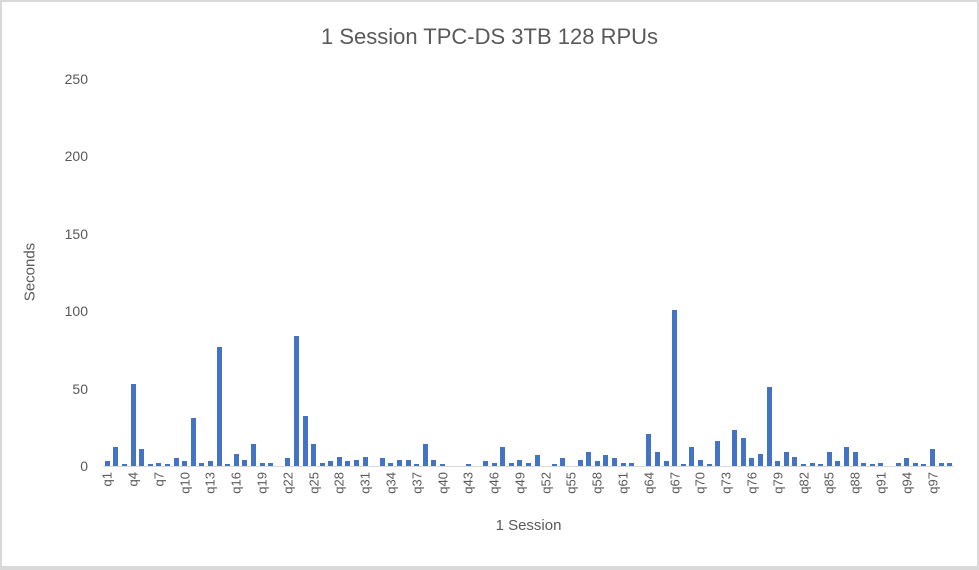 This screenshot has height=570, width=979. Describe the element at coordinates (348, 463) in the screenshot. I see `bar-q29` at that location.